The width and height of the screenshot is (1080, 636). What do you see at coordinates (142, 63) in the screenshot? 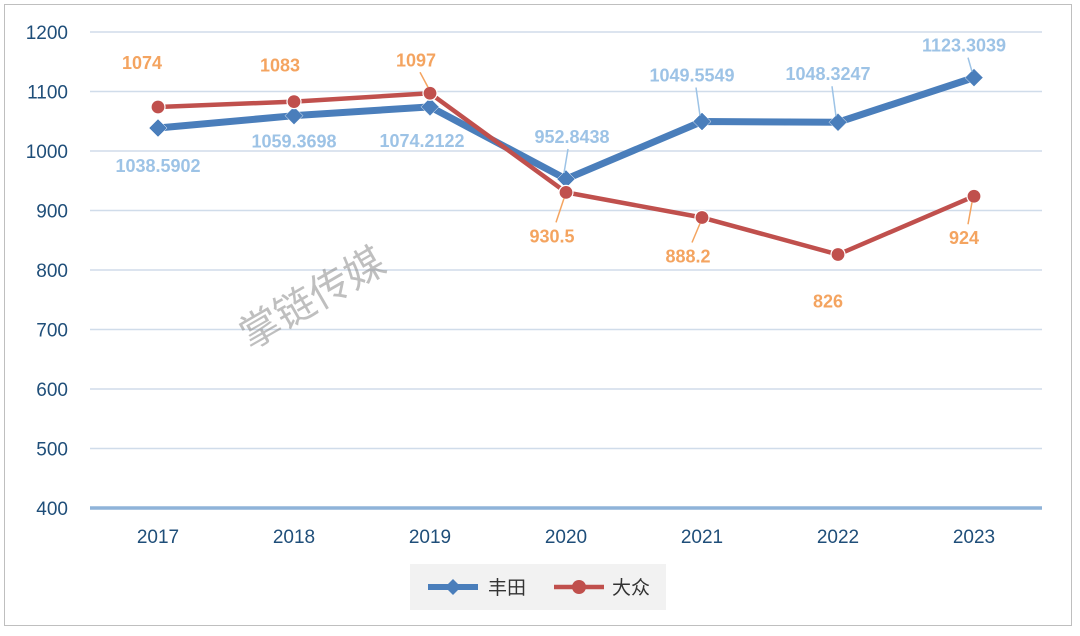
I see `series-1-data-label: 1074` at bounding box center [142, 63].